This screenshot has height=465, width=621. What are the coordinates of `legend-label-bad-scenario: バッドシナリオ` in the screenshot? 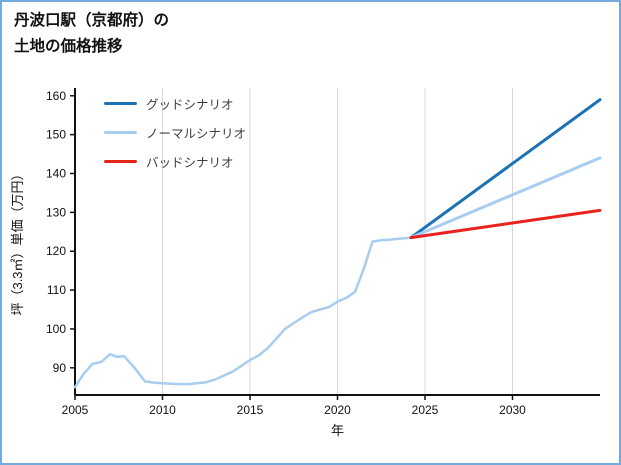 It's located at (190, 163).